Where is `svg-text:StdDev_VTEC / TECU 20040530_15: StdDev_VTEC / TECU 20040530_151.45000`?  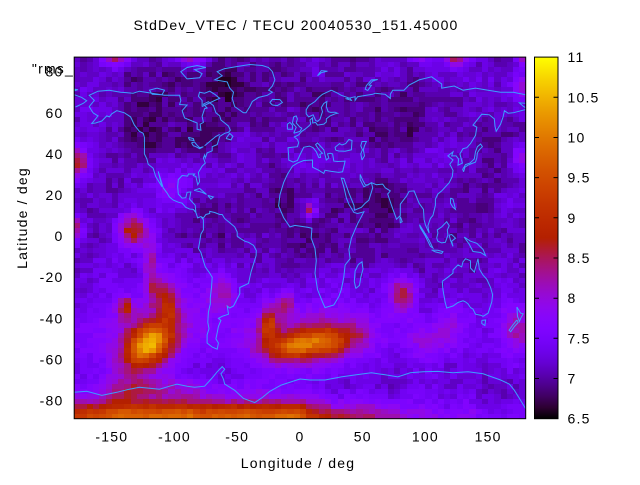 svg-text:StdDev_VTEC / TECU 20040530_15: StdDev_VTEC / TECU 20040530_151.45000 is located at coordinates (295, 25).